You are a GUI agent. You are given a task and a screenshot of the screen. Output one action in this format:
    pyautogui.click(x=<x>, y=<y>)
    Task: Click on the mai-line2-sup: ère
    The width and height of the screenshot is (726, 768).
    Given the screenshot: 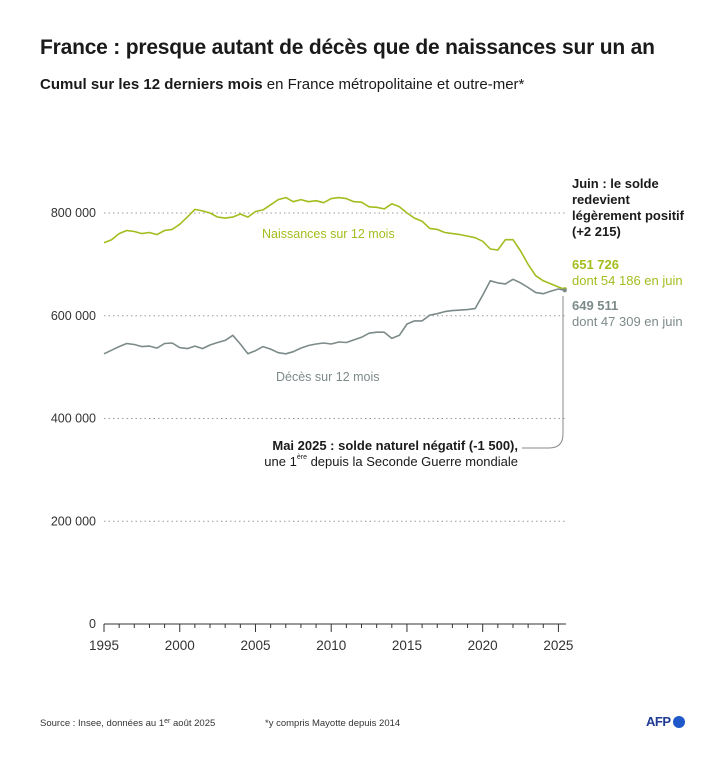 What is the action you would take?
    pyautogui.click(x=301, y=457)
    